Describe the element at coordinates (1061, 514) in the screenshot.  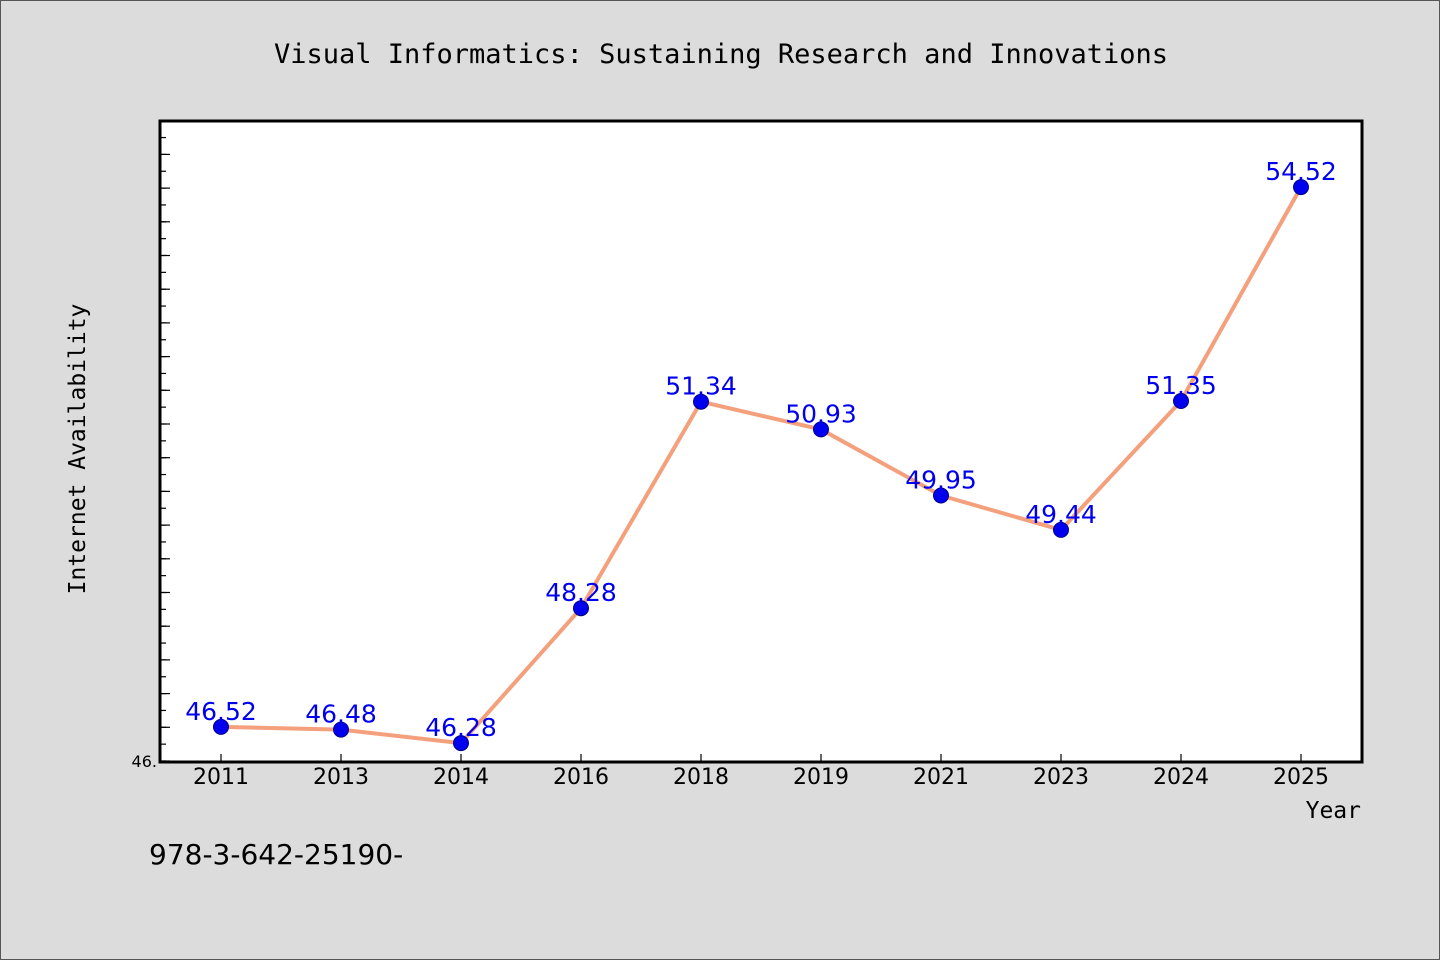
I see `data-label: 49.44` at that location.